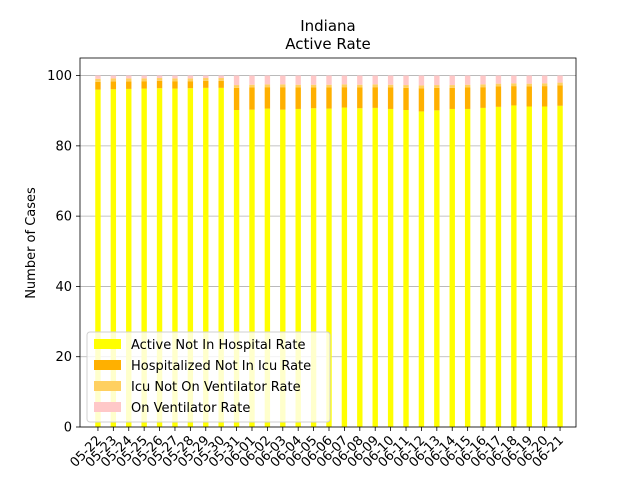 This screenshot has height=480, width=640. I want to click on legend-label: Hospitalized Not In Icu Rate, so click(221, 366).